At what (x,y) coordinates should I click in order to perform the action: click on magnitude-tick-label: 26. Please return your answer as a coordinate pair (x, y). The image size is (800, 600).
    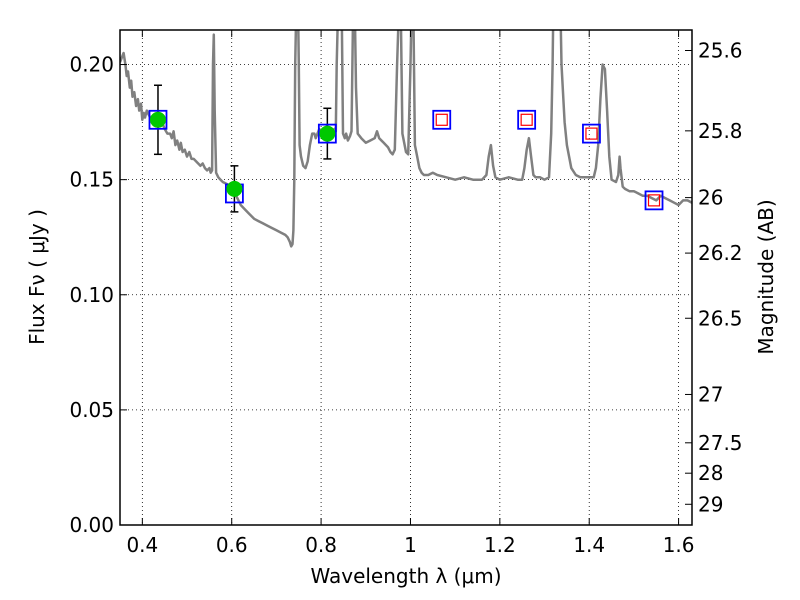
    Looking at the image, I should click on (710, 198).